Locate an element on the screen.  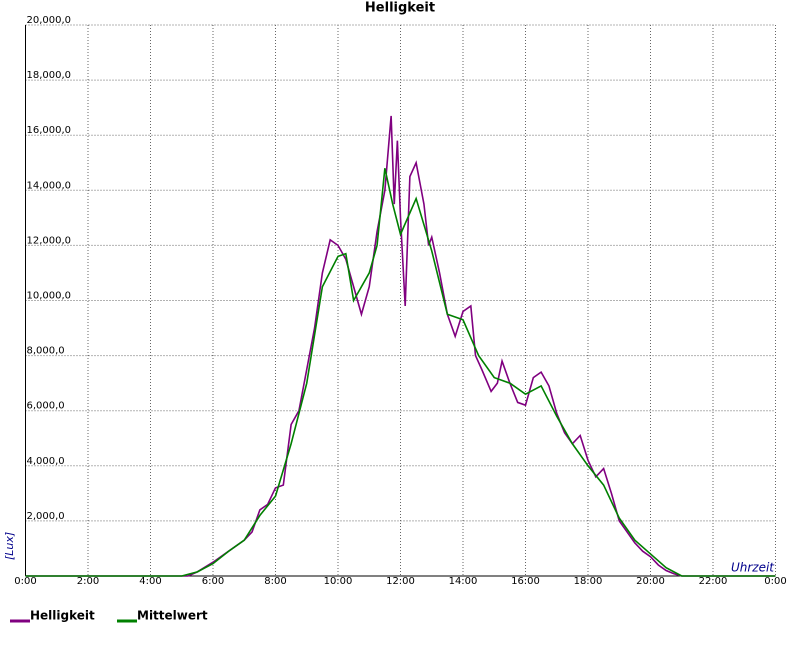
x-tick-label: 22:00 is located at coordinates (713, 581).